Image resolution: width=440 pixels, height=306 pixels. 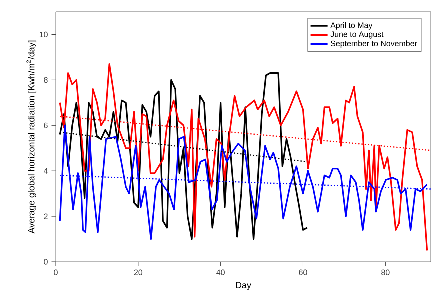 I want to click on x-axis-title: Day, so click(x=244, y=286).